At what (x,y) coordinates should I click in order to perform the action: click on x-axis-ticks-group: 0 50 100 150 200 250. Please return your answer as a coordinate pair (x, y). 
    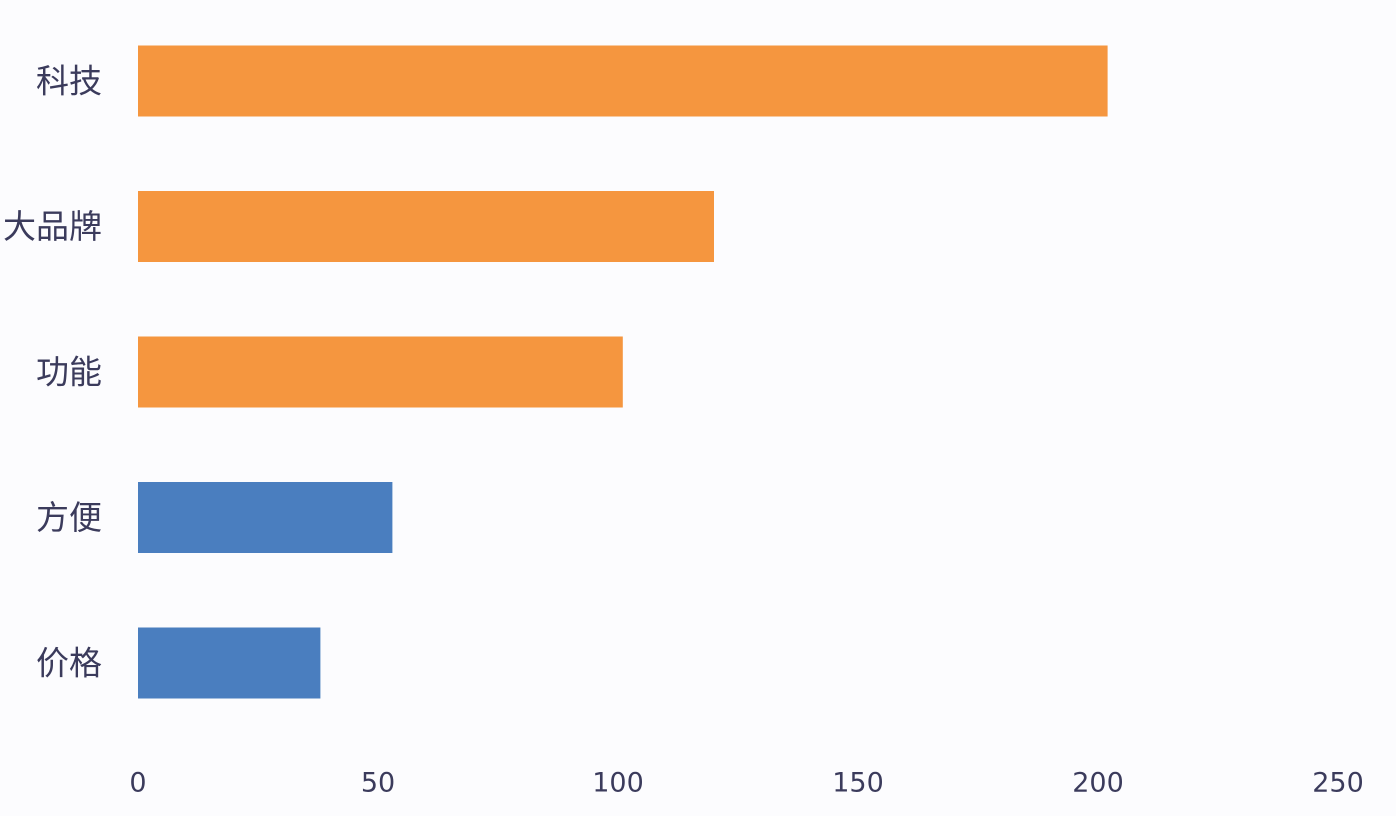
    Looking at the image, I should click on (746, 783).